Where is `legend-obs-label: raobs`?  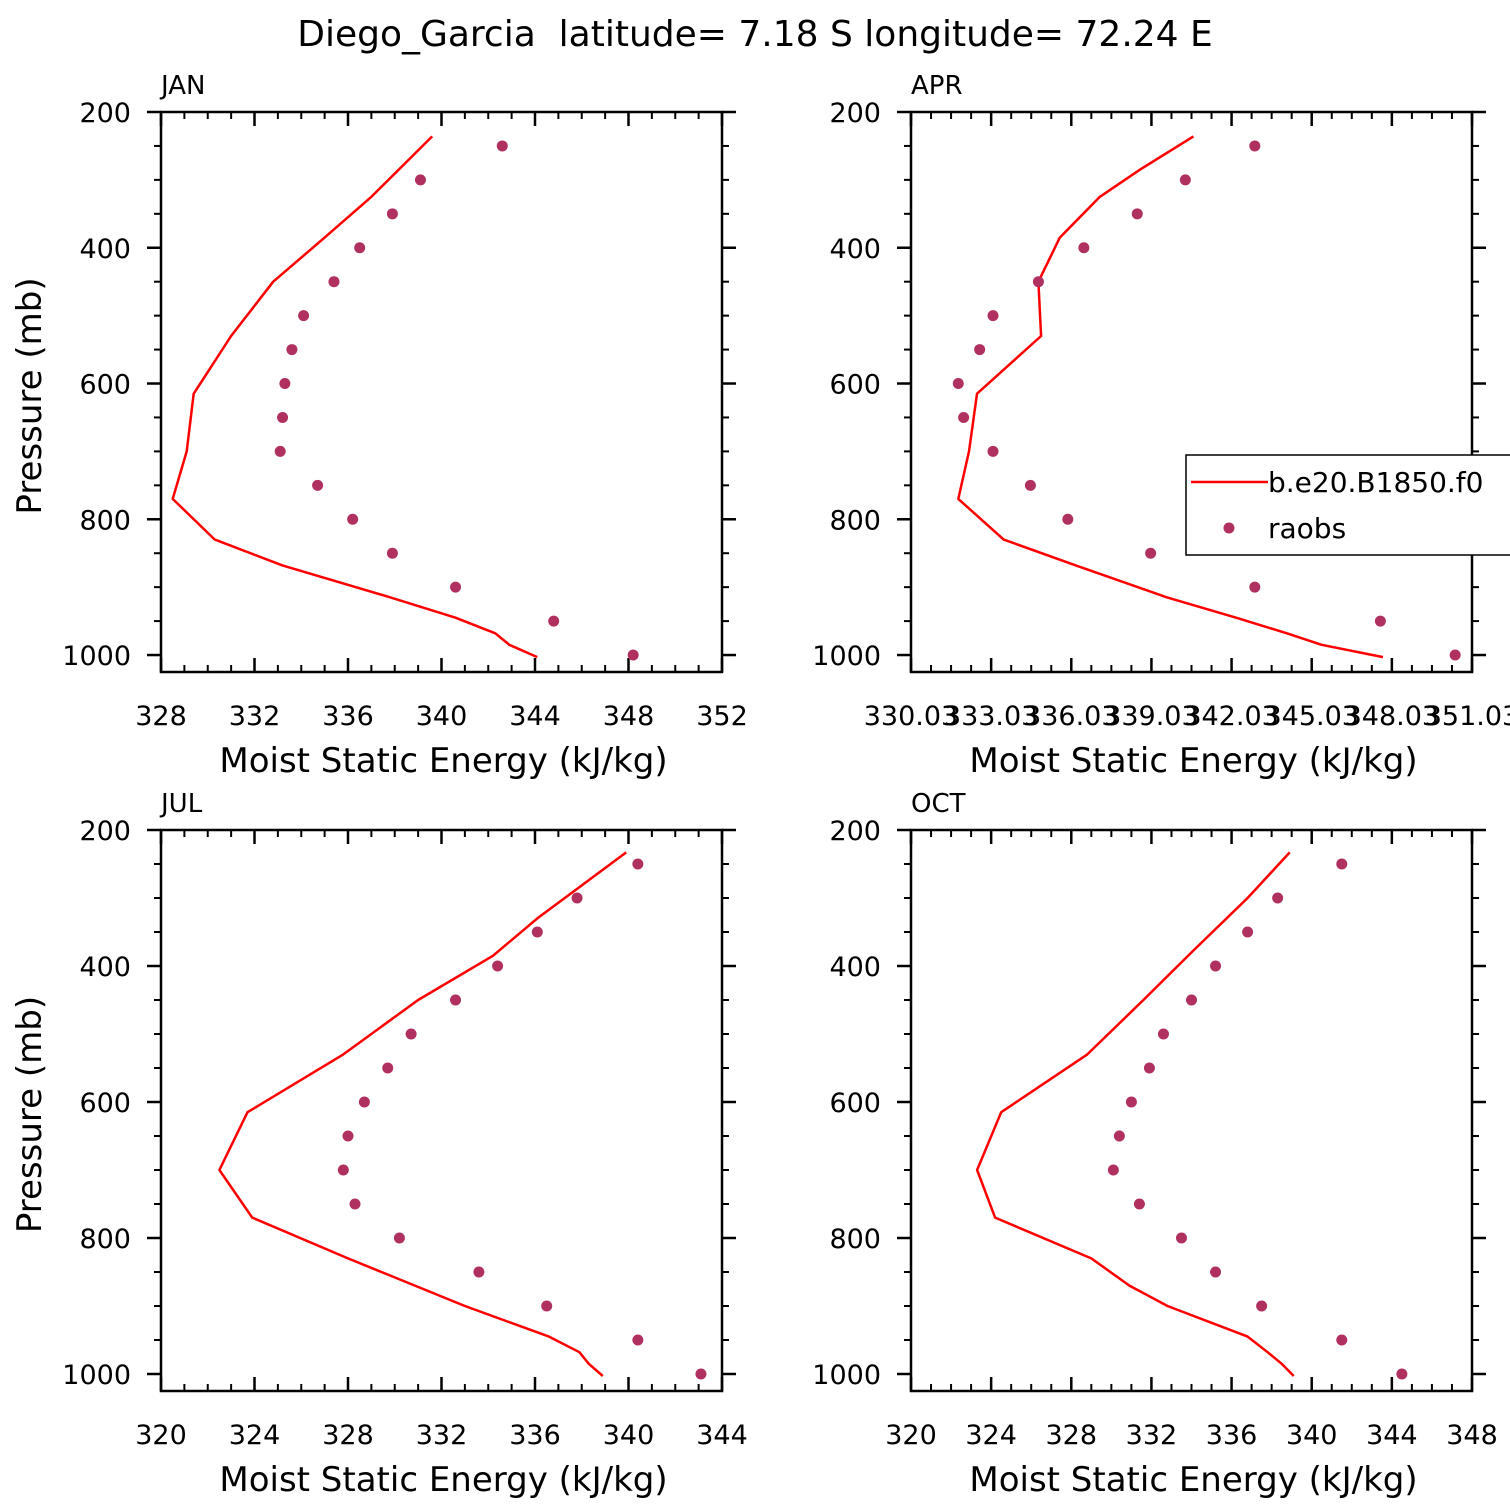 legend-obs-label: raobs is located at coordinates (1307, 528).